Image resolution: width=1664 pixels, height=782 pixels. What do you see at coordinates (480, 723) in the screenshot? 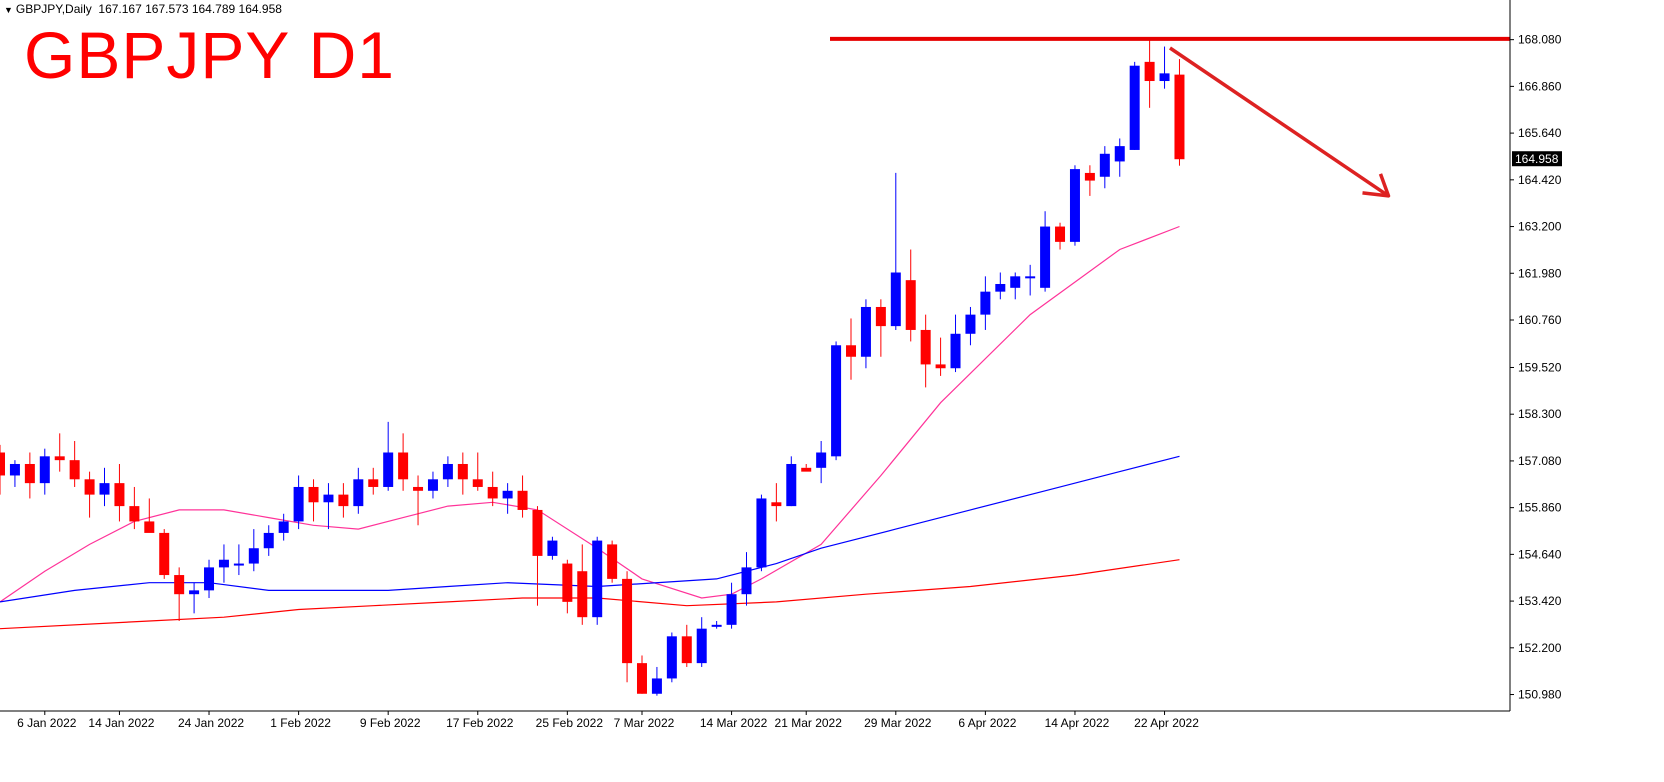
I see `date-tick-label: 17 Feb 2022` at bounding box center [480, 723].